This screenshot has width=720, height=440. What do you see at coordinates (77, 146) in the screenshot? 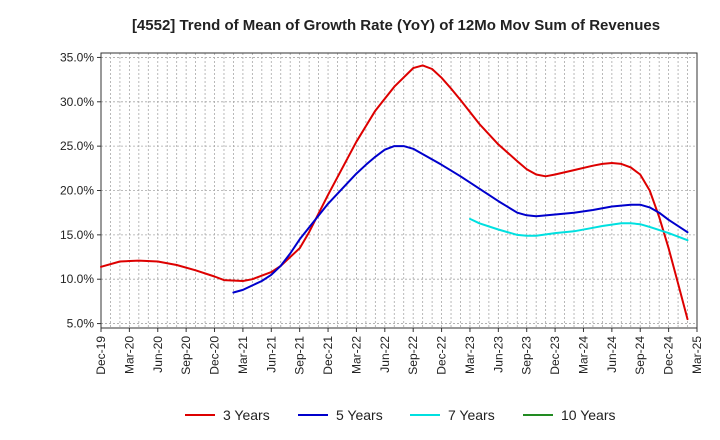
I see `y-tick-label: 25.0%` at bounding box center [77, 146].